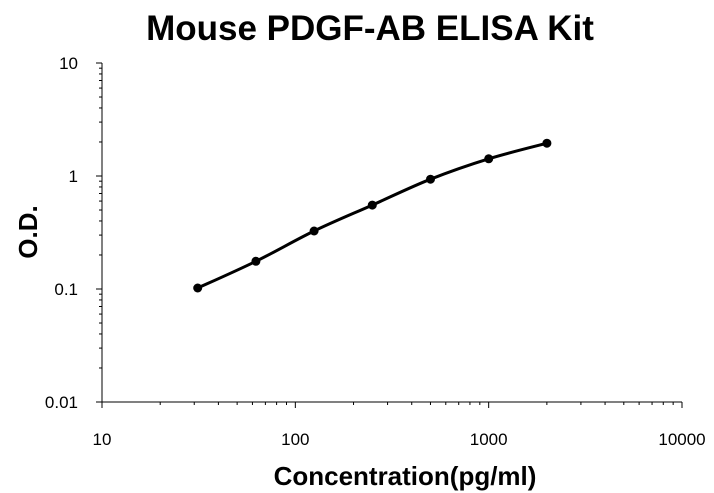 This screenshot has width=714, height=493. What do you see at coordinates (405, 476) in the screenshot?
I see `x-axis-label: Concentration(pg/ml)` at bounding box center [405, 476].